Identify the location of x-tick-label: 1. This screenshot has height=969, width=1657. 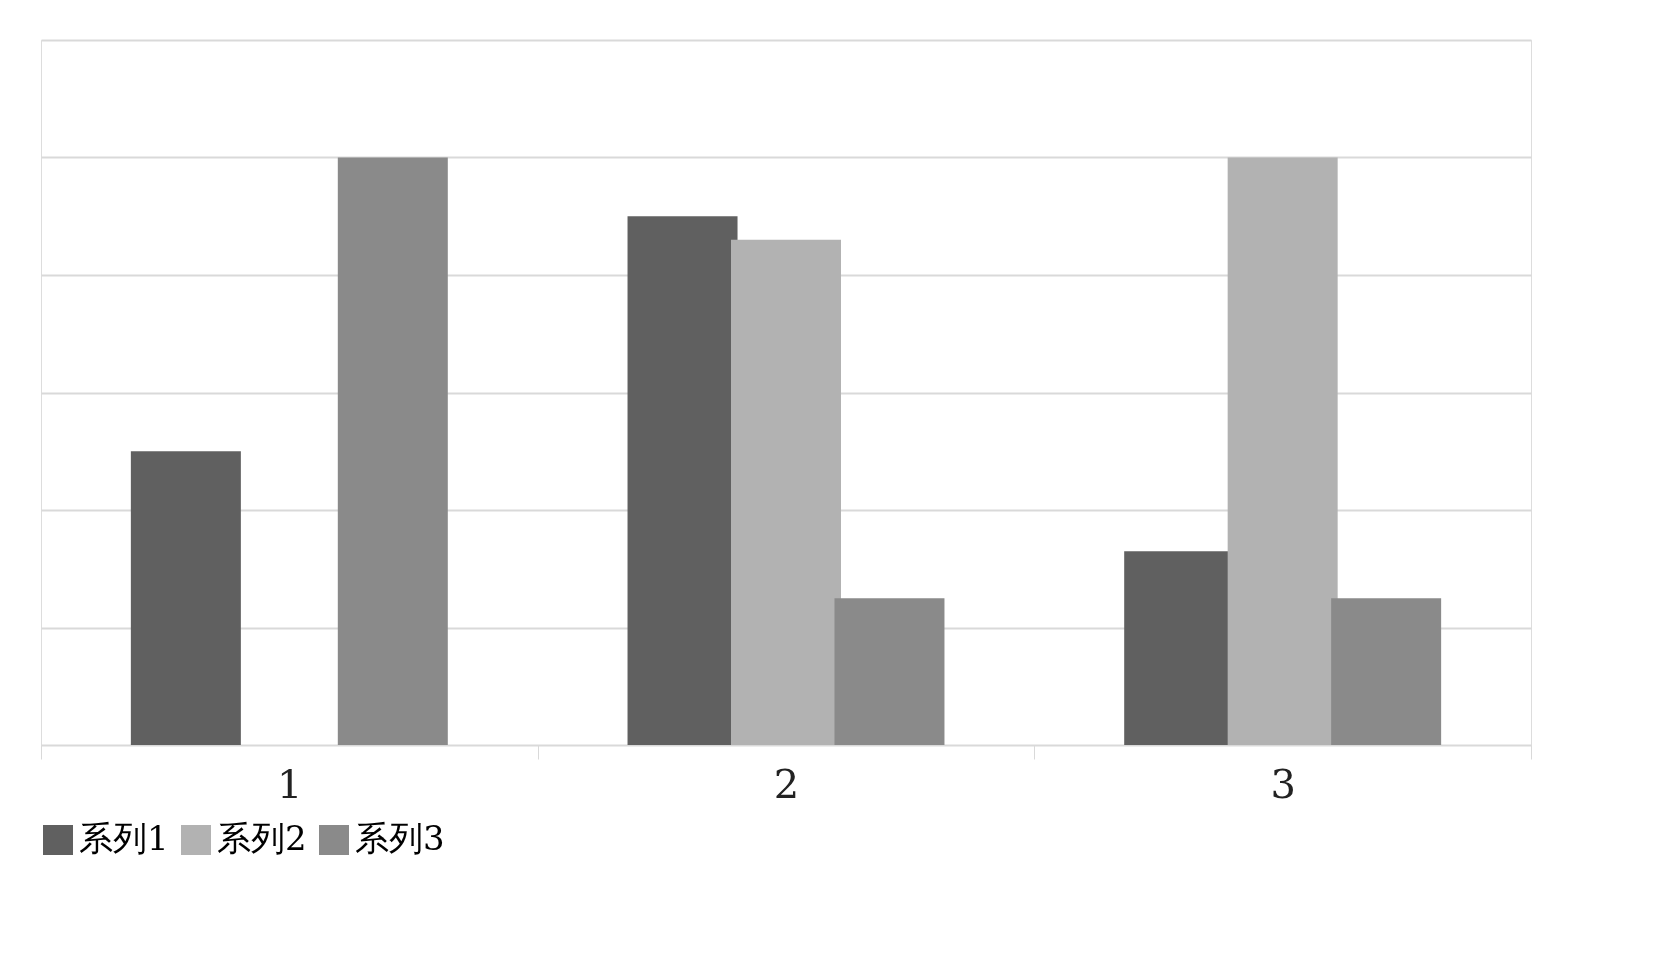
(290, 783).